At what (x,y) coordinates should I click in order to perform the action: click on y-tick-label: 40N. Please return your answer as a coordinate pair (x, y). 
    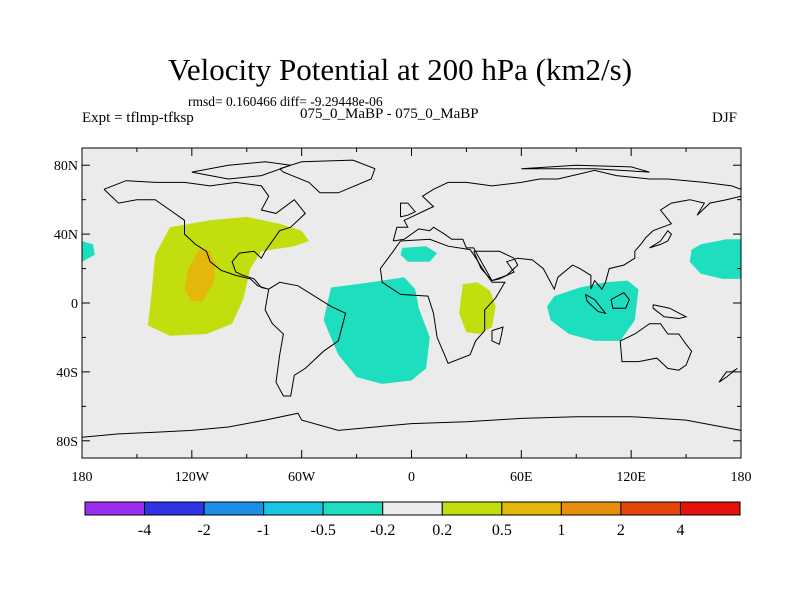
    Looking at the image, I should click on (66, 235).